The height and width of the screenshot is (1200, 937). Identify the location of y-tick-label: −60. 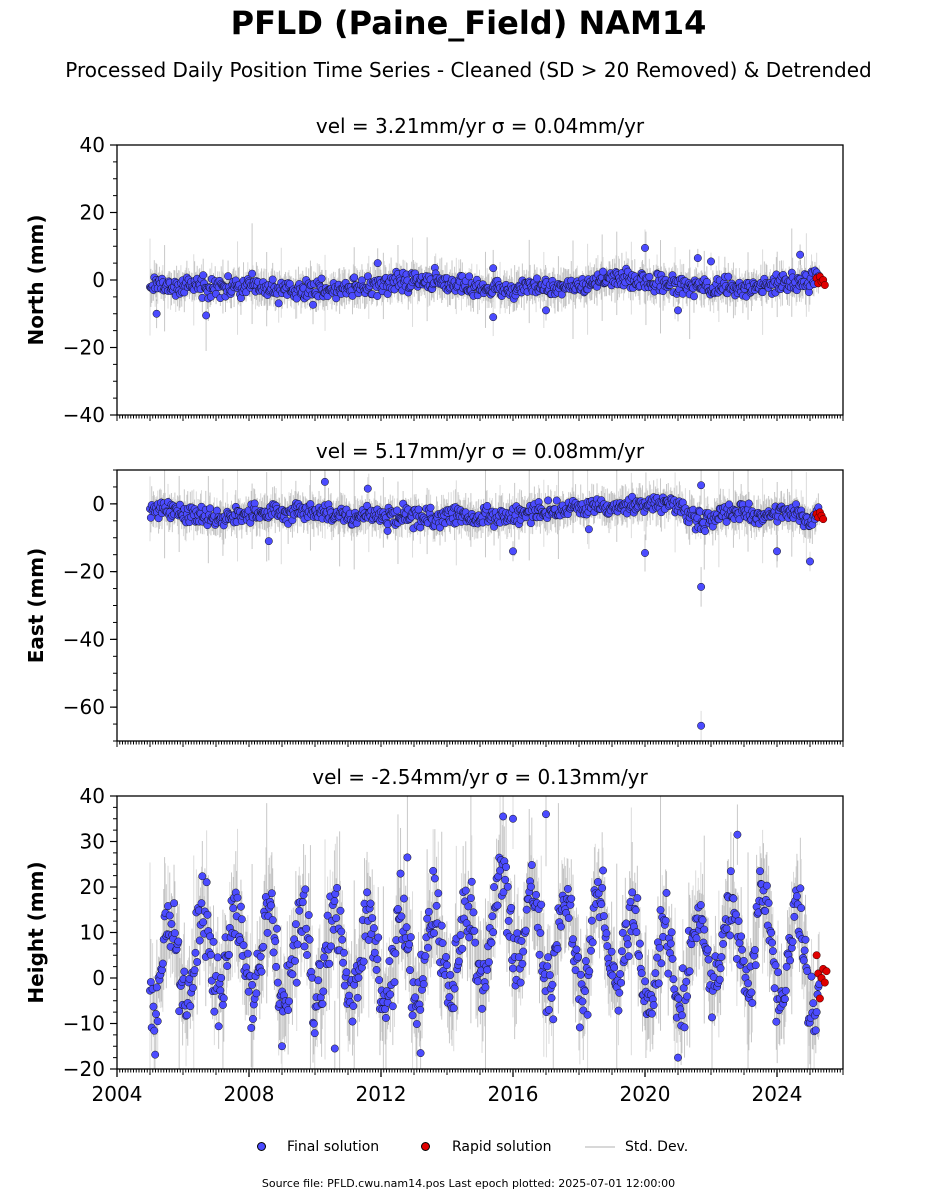
(84, 707).